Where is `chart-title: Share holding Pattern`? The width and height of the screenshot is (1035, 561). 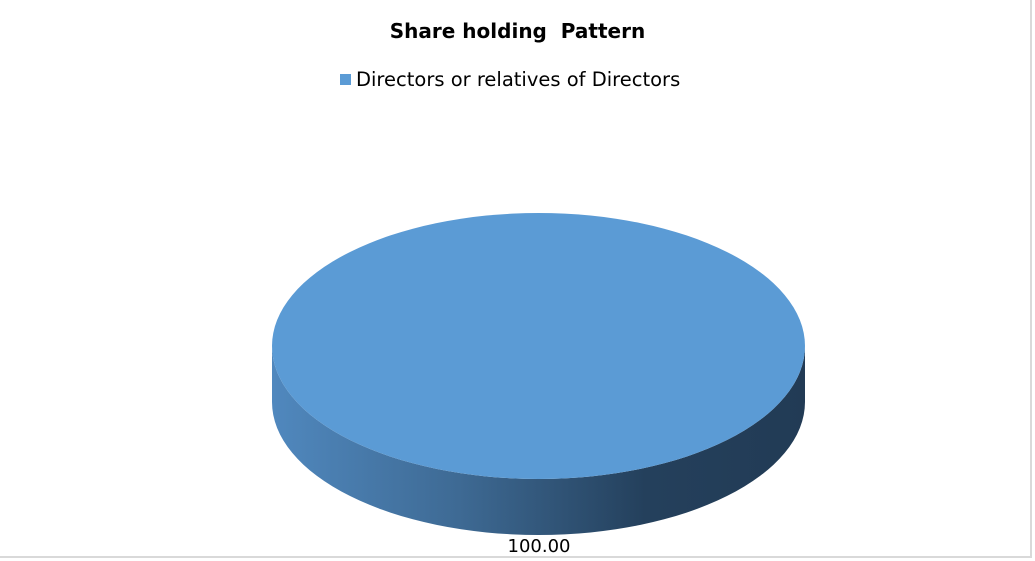 chart-title: Share holding Pattern is located at coordinates (517, 31).